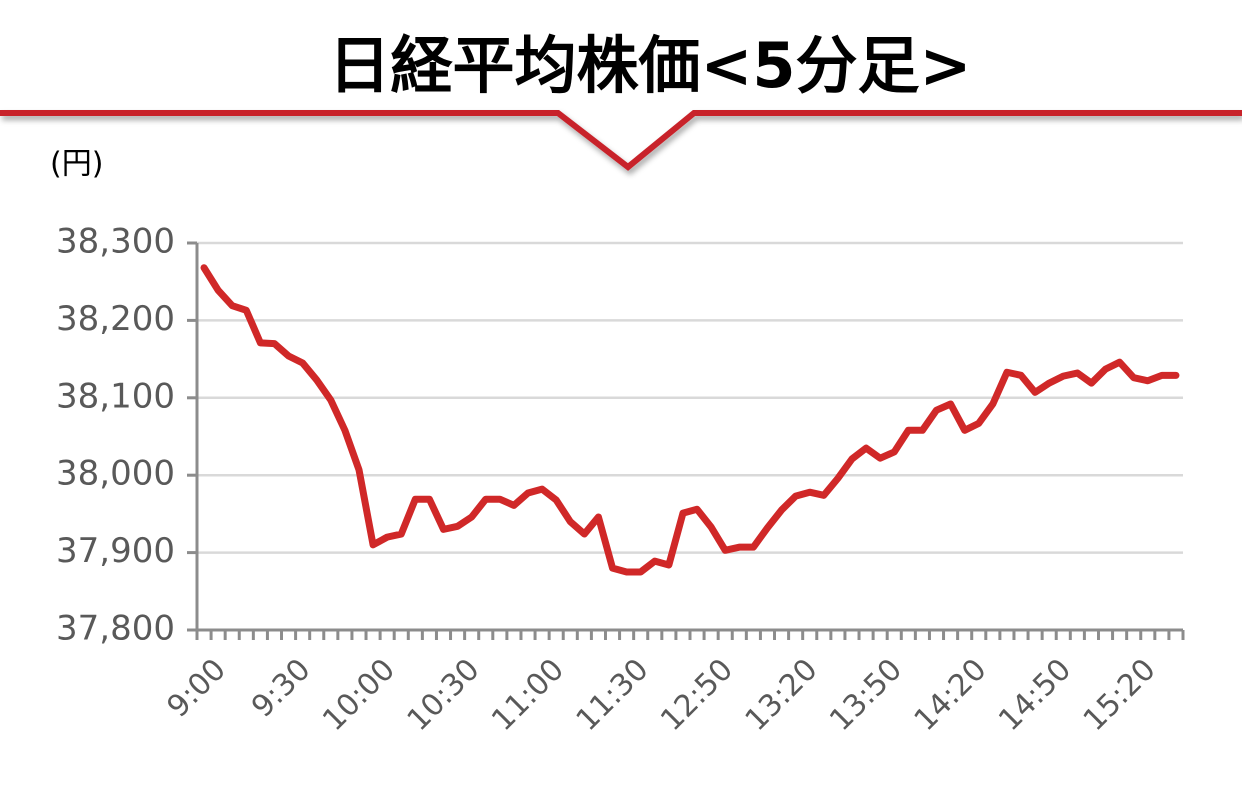 The image size is (1242, 787). I want to click on x-tick-label: 15:20, so click(1120, 695).